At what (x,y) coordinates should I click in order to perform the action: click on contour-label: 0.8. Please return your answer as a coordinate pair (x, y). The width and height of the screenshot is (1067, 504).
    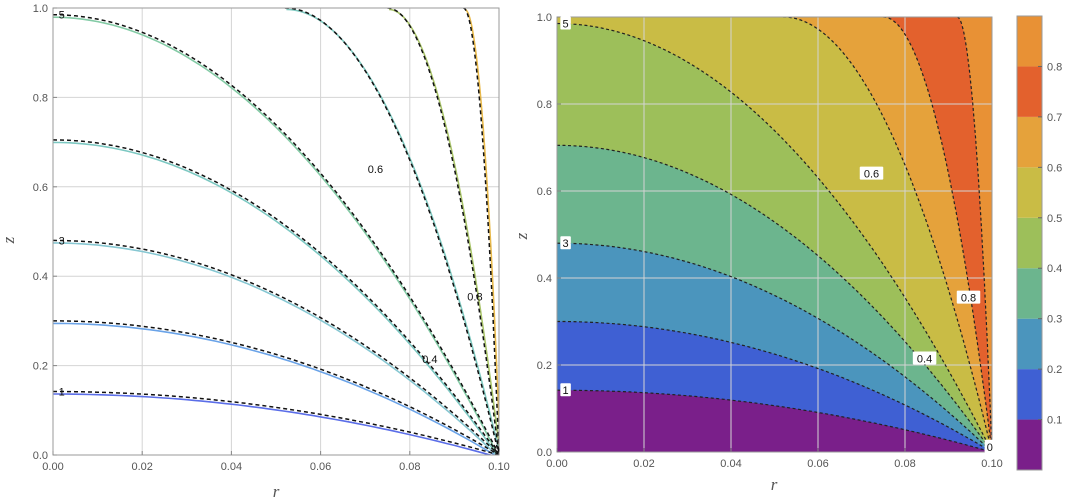
    Looking at the image, I should click on (968, 299).